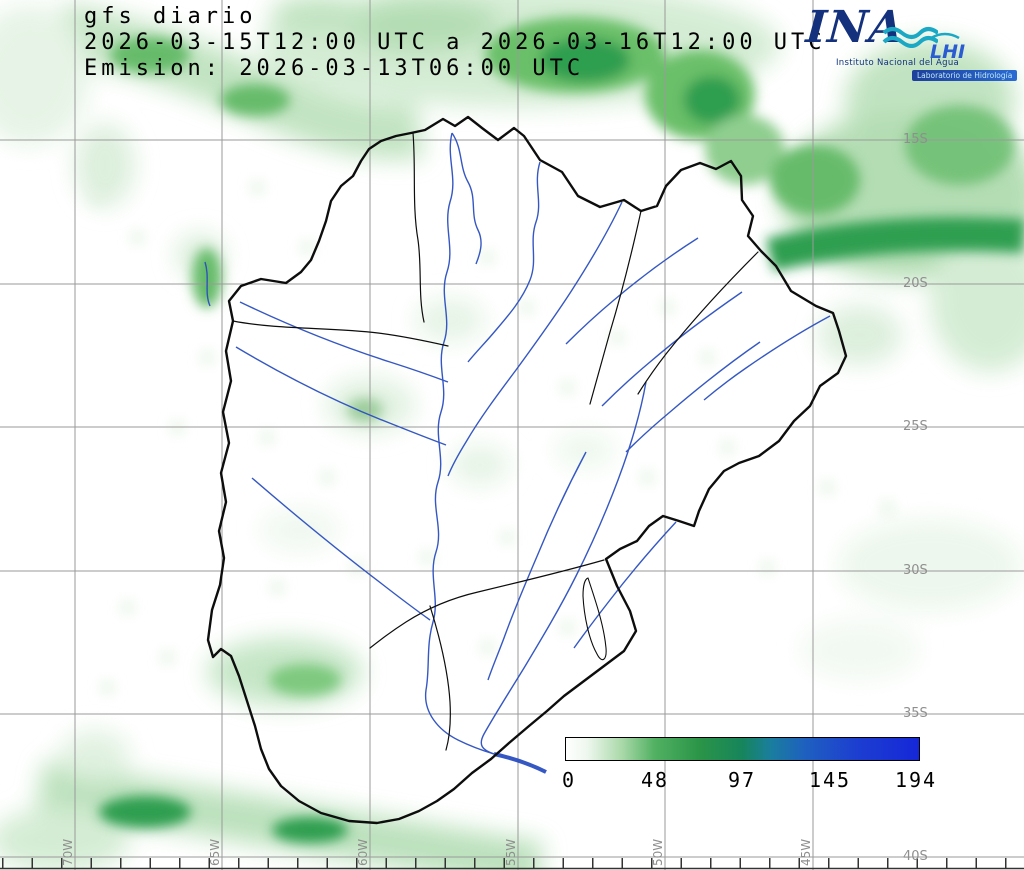 This screenshot has height=870, width=1024. I want to click on lhi-arc-icon, so click(945, 36).